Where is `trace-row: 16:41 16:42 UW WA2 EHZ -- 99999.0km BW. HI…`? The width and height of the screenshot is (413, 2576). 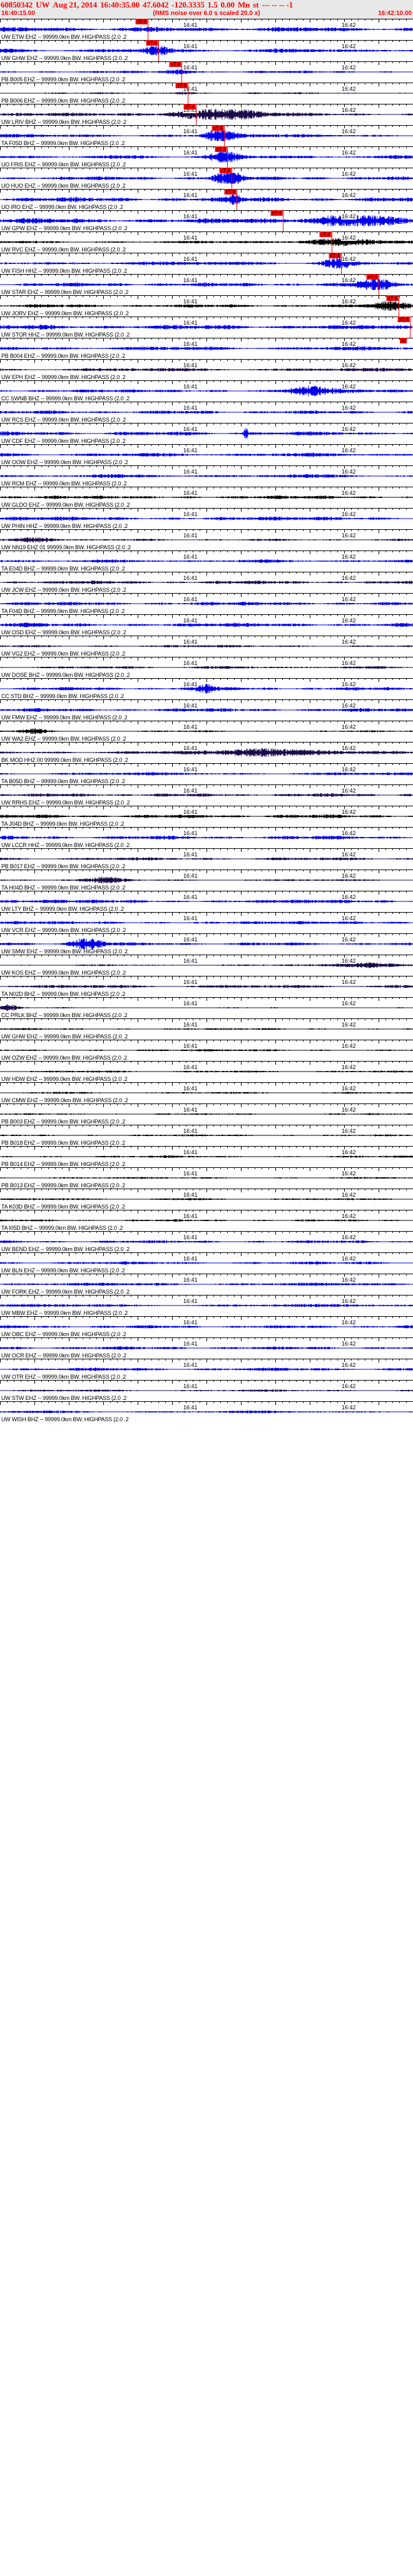 trace-row: 16:41 16:42 UW WA2 EHZ -- 99999.0km BW. HI… is located at coordinates (206, 731).